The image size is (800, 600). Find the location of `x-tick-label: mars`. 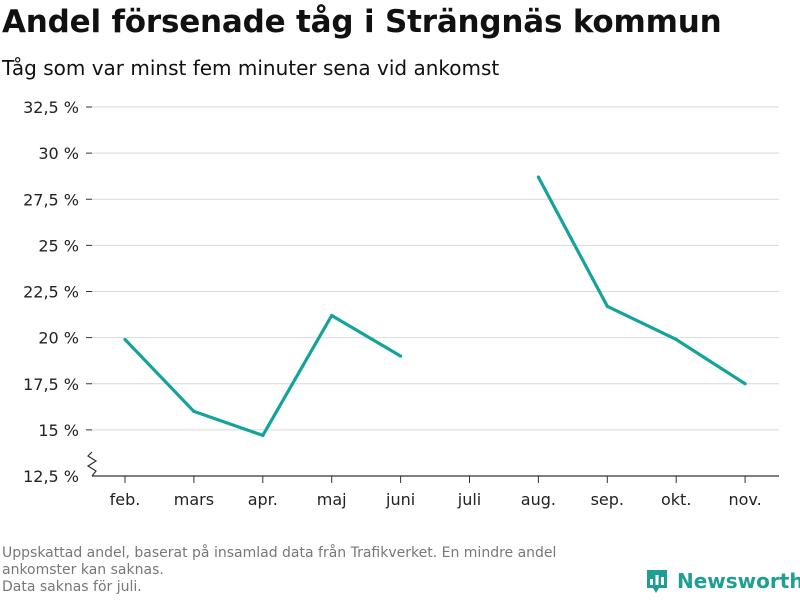

x-tick-label: mars is located at coordinates (194, 499).